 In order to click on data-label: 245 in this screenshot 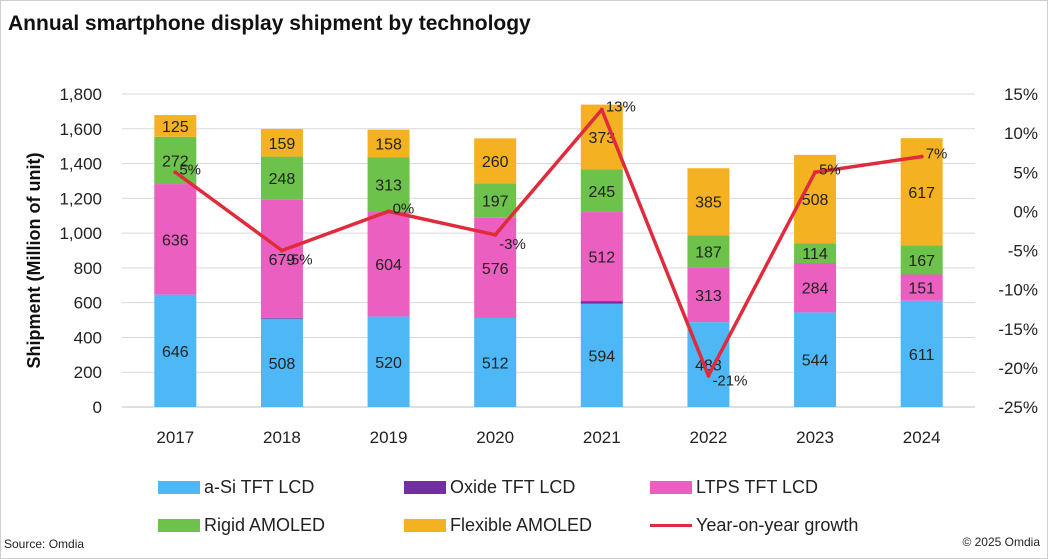, I will do `click(601, 192)`.